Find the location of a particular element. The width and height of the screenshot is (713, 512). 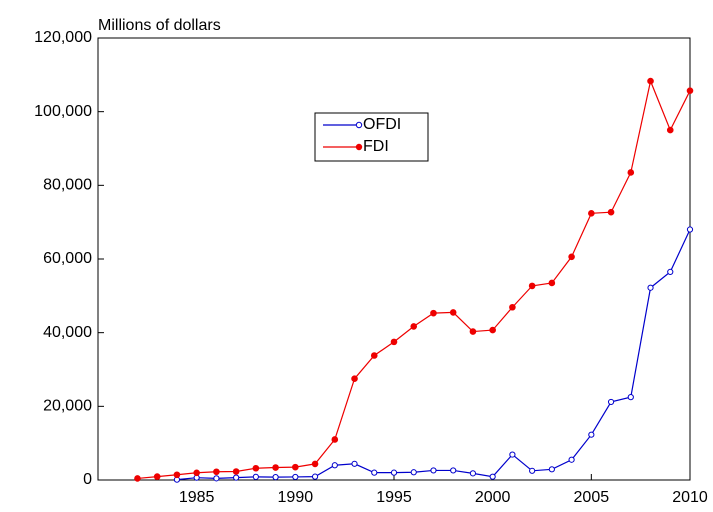

y-tick-label: 100,000 is located at coordinates (63, 111).